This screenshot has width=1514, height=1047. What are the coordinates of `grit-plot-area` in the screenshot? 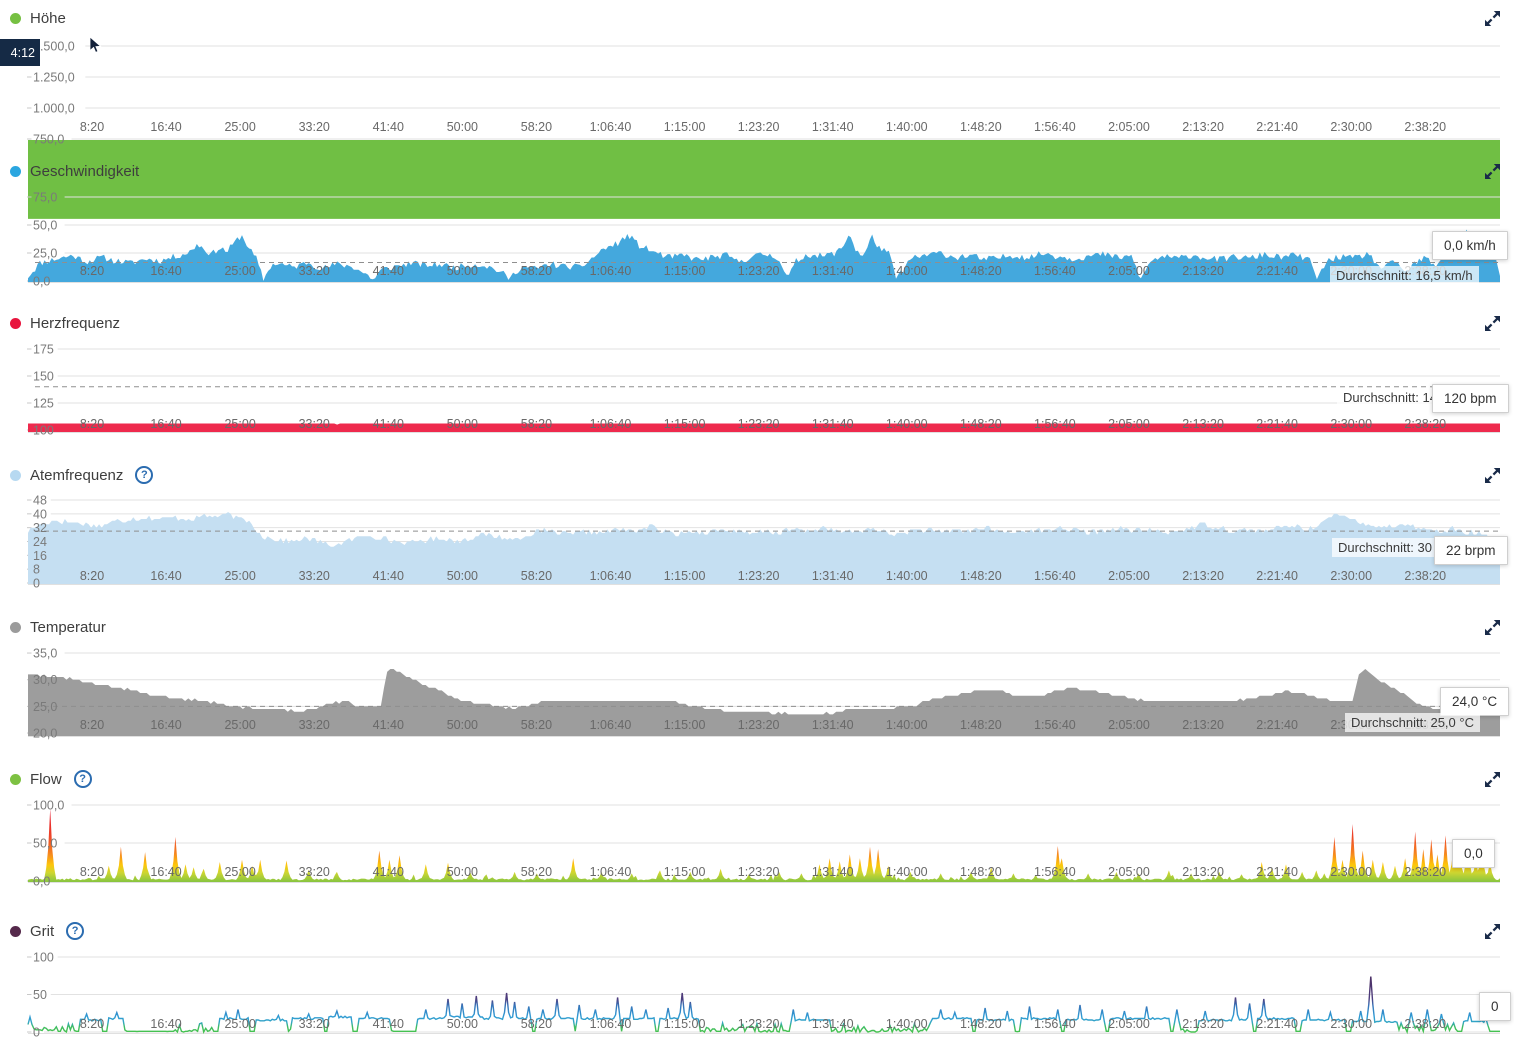 It's located at (764, 991).